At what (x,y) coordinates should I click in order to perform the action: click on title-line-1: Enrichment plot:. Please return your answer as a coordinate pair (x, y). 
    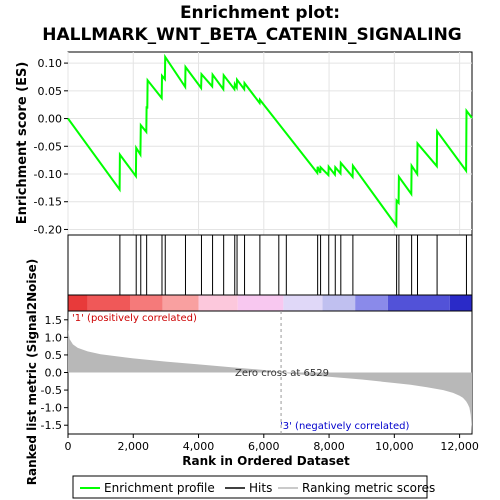
    Looking at the image, I should click on (260, 13).